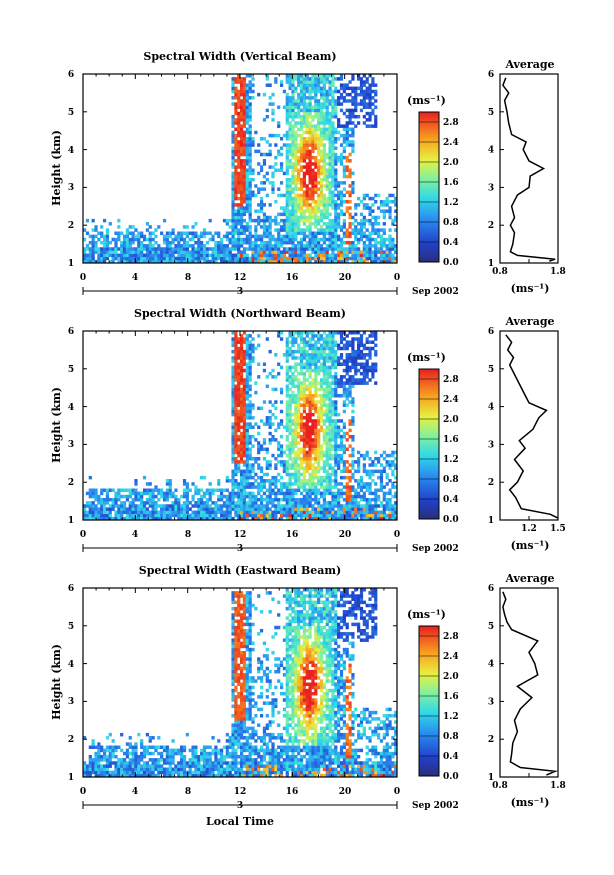 The height and width of the screenshot is (875, 614). Describe the element at coordinates (451, 163) in the screenshot. I see `colorbar-tick-label: 2.0` at that location.